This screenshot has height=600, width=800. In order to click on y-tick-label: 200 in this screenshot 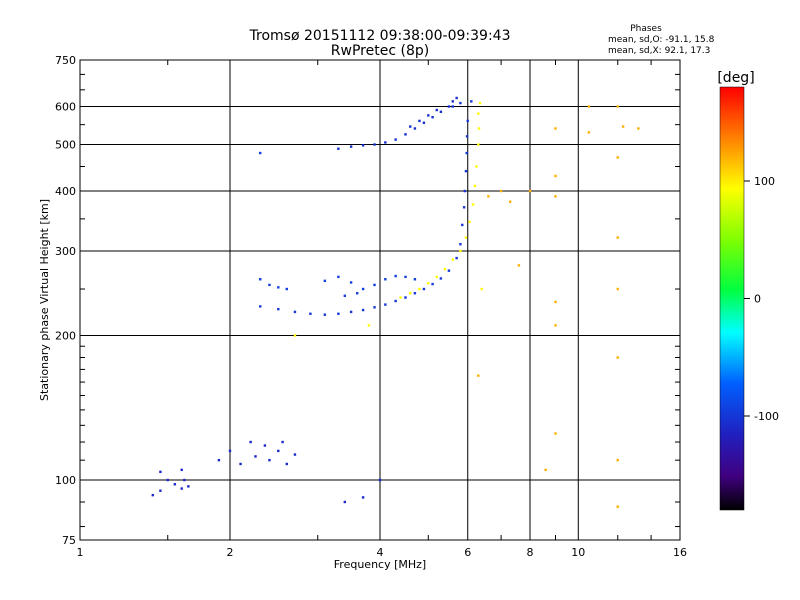, I will do `click(65, 336)`.